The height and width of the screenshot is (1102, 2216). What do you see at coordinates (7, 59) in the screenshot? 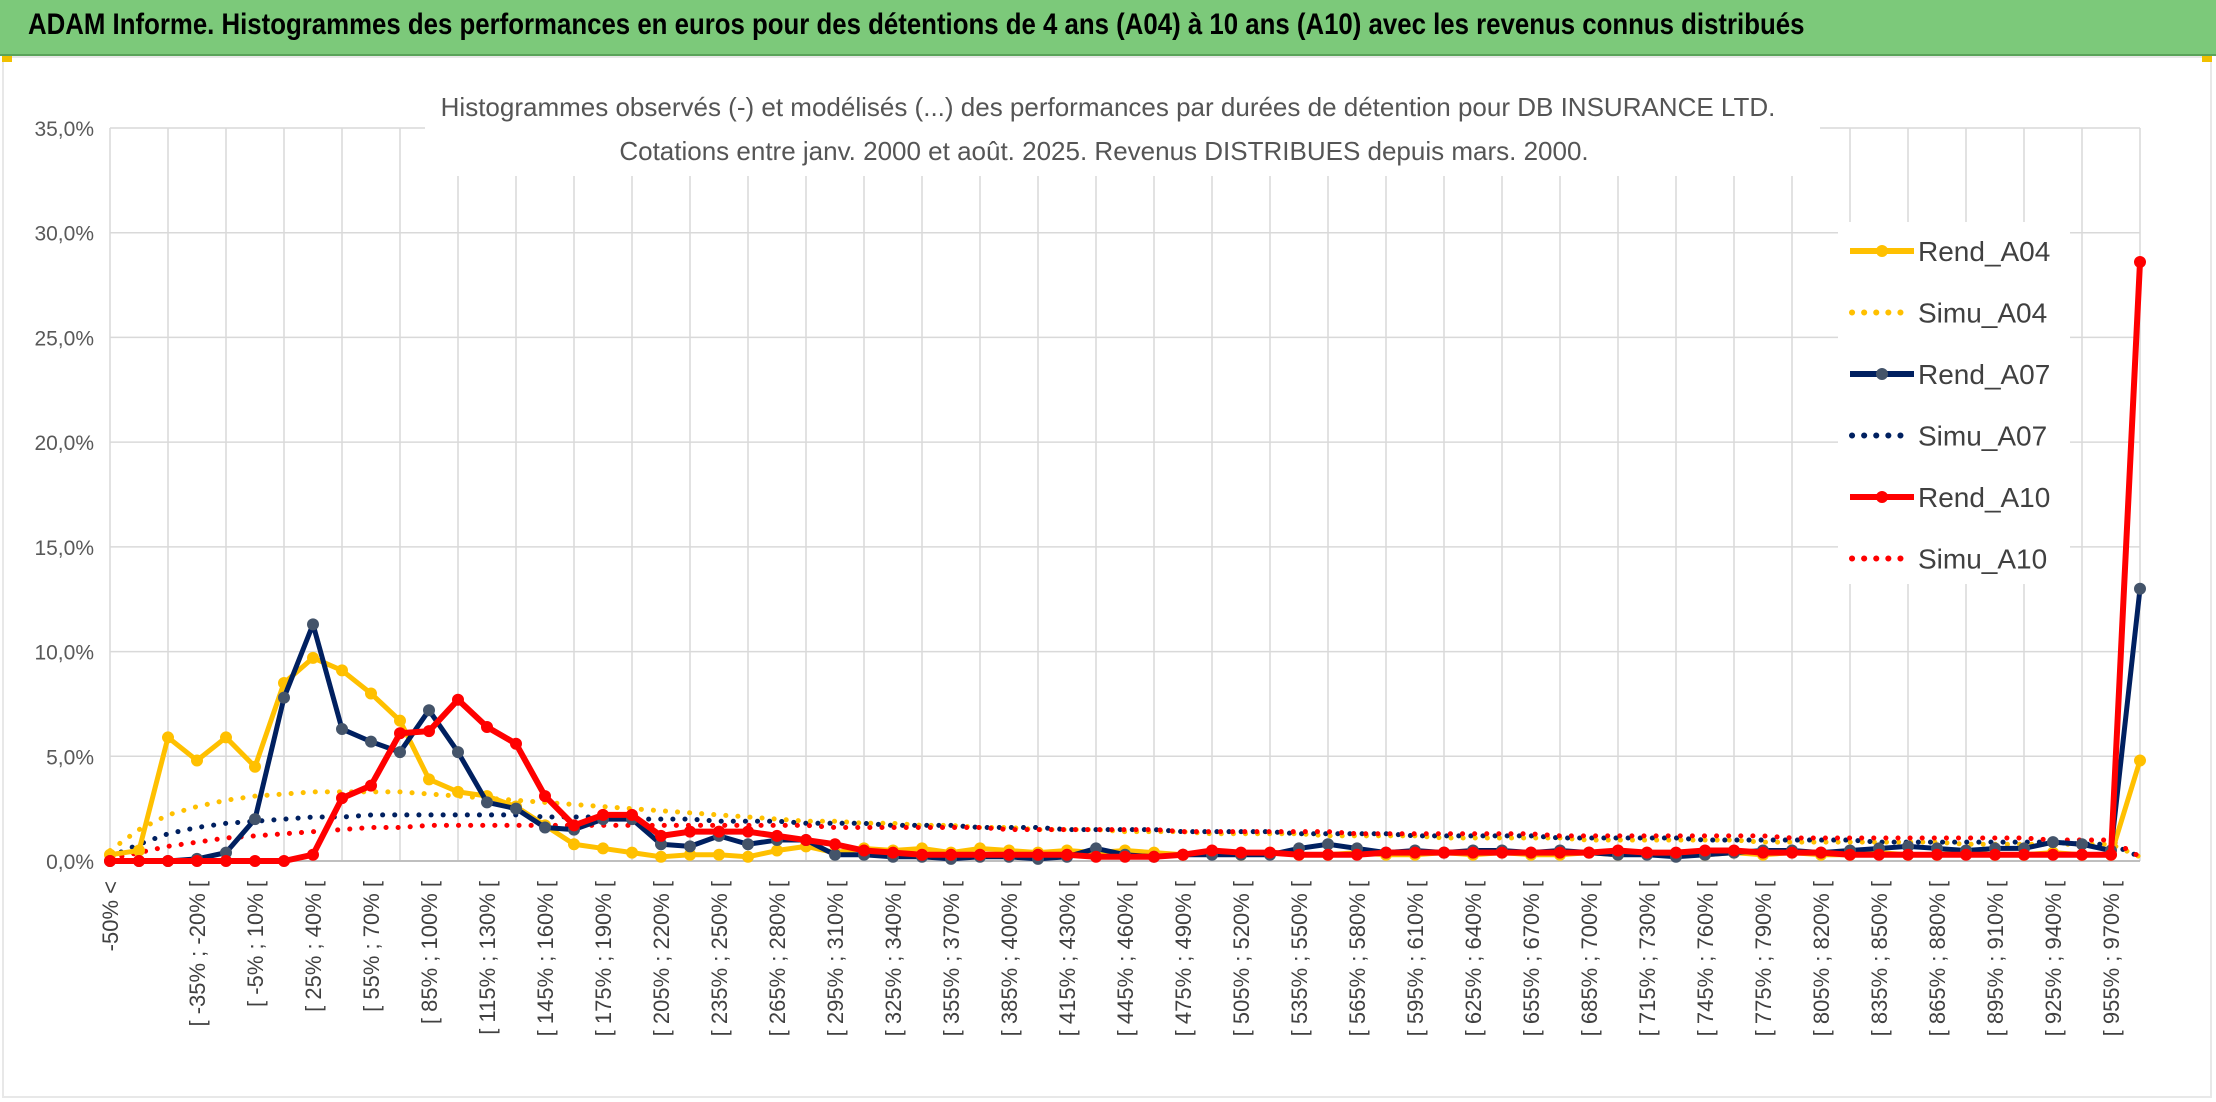
I see `frame-corner-top-left` at bounding box center [7, 59].